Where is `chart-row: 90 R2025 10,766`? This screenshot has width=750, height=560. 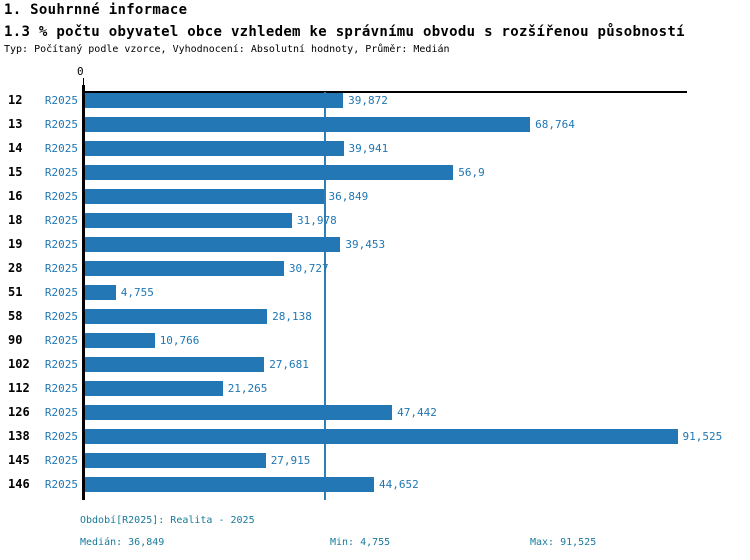
chart-row: 90 R2025 10,766 is located at coordinates (375, 343).